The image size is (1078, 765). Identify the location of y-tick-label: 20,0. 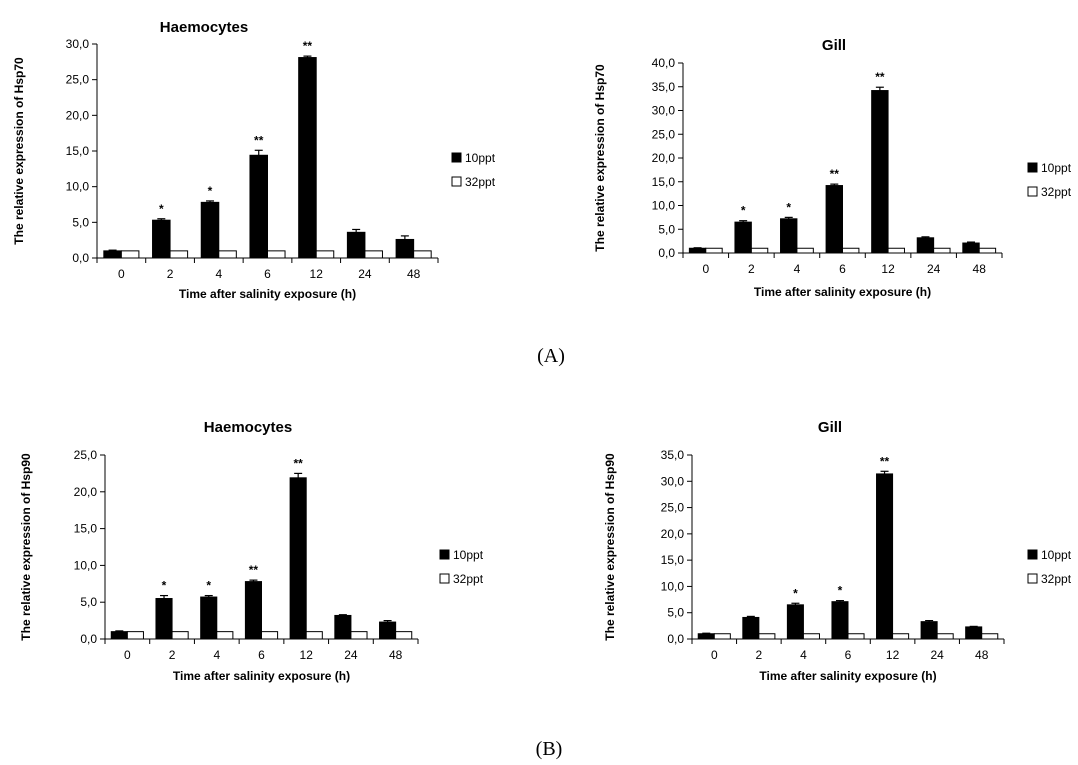
(673, 534).